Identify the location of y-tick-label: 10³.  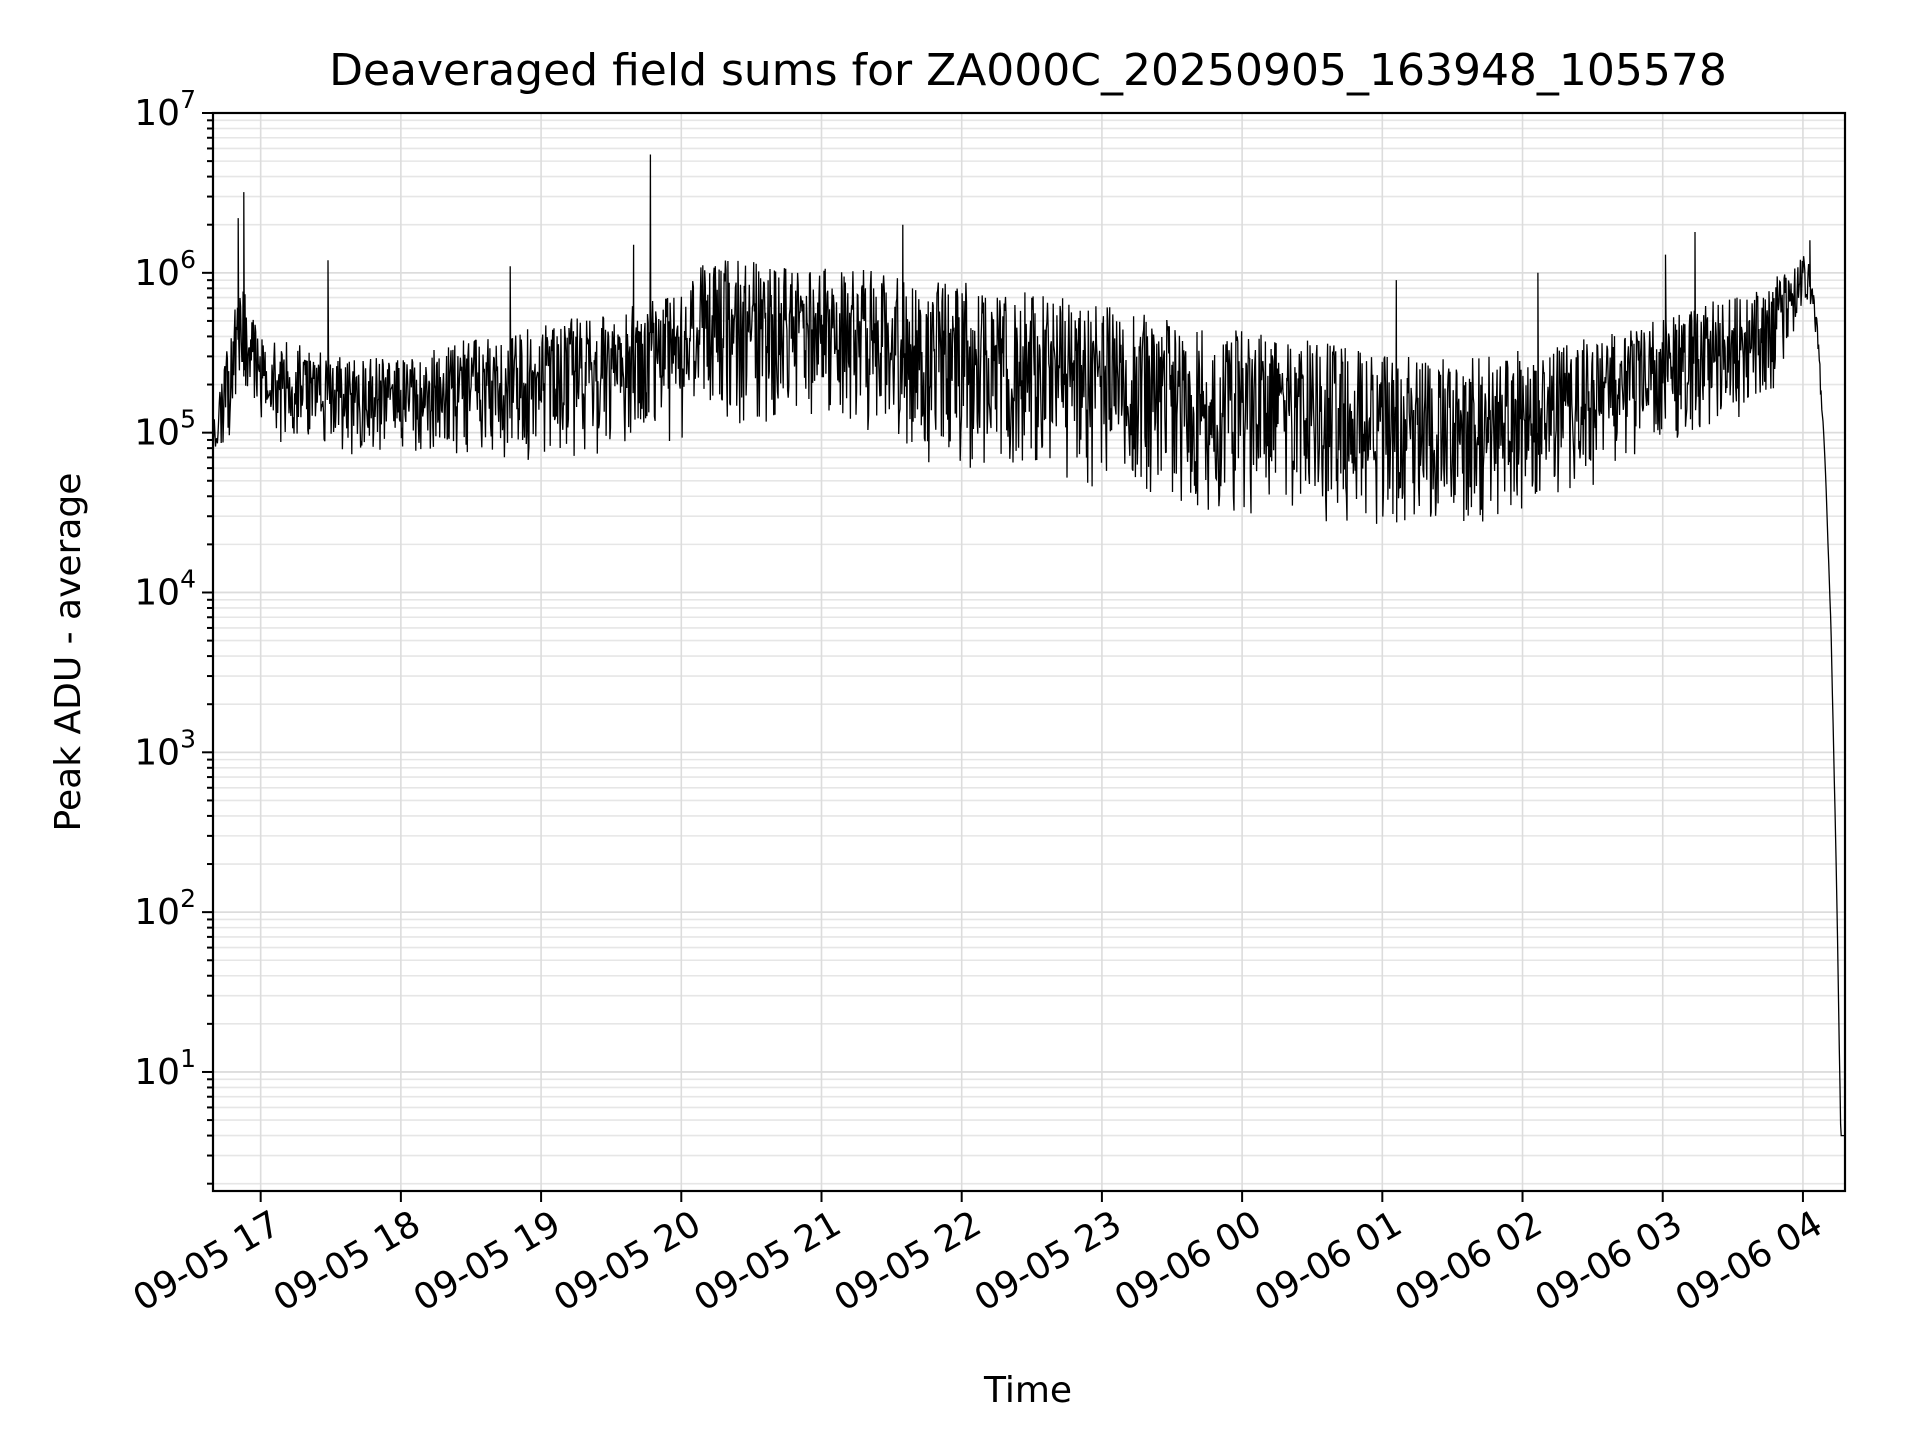
(165, 748).